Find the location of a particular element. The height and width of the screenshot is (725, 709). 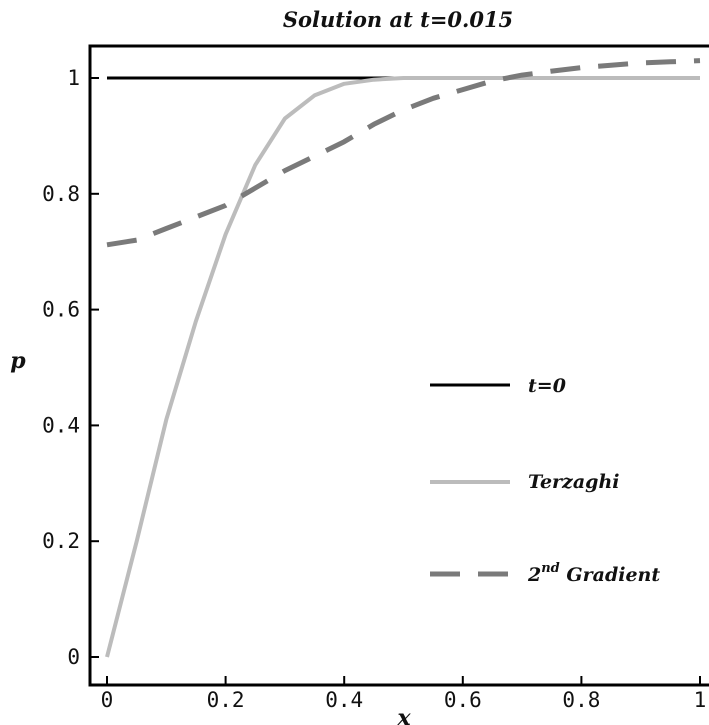

legend-gradient-base: 2 is located at coordinates (534, 575).